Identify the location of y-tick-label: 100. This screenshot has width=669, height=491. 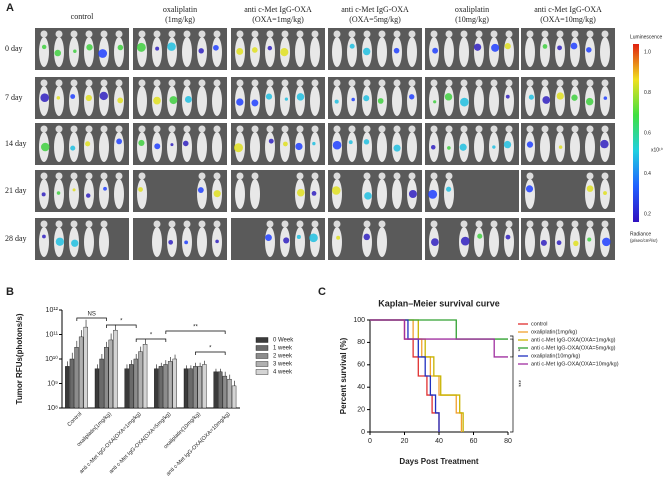
(359, 320).